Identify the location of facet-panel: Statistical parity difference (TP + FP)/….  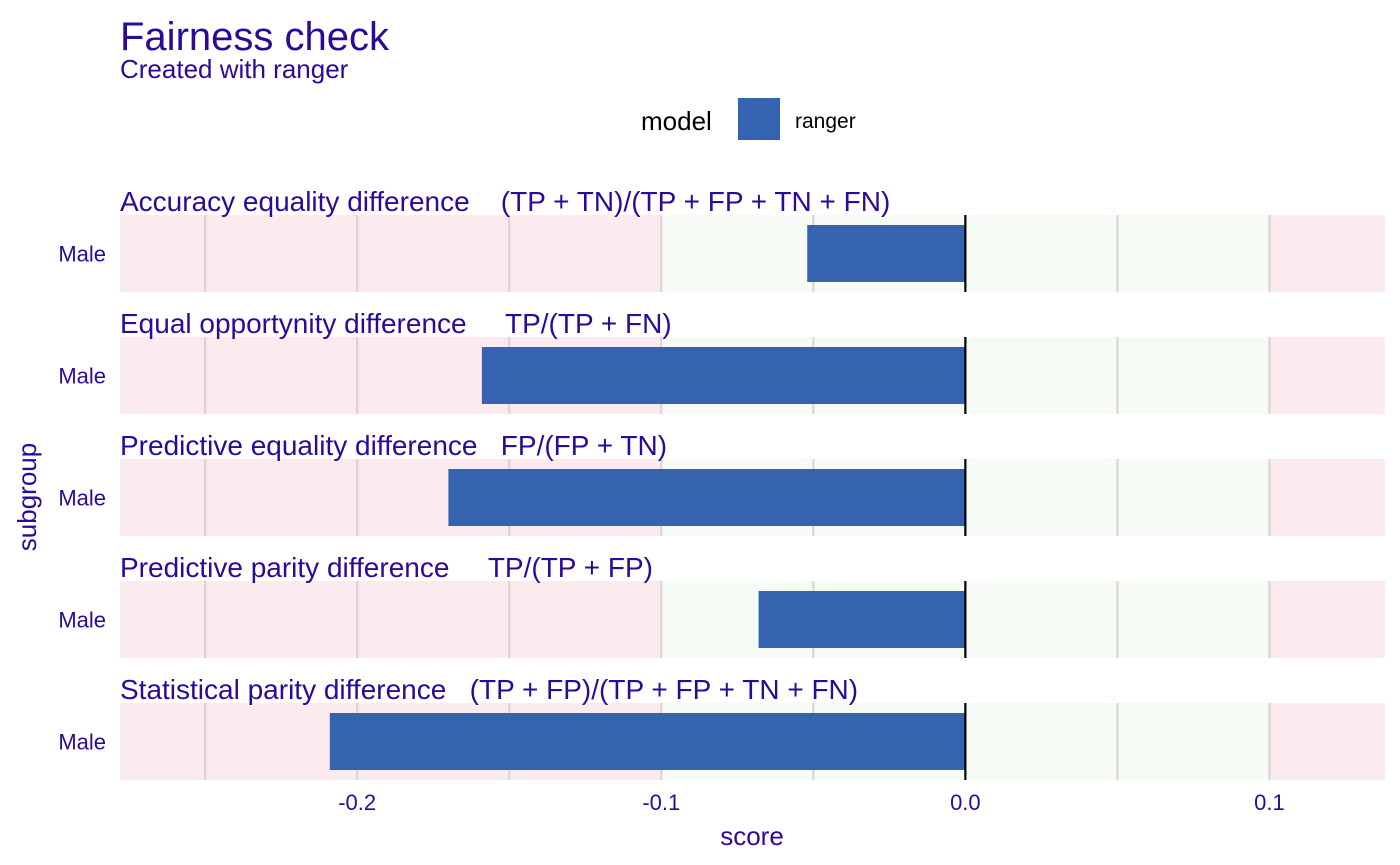
(721, 727).